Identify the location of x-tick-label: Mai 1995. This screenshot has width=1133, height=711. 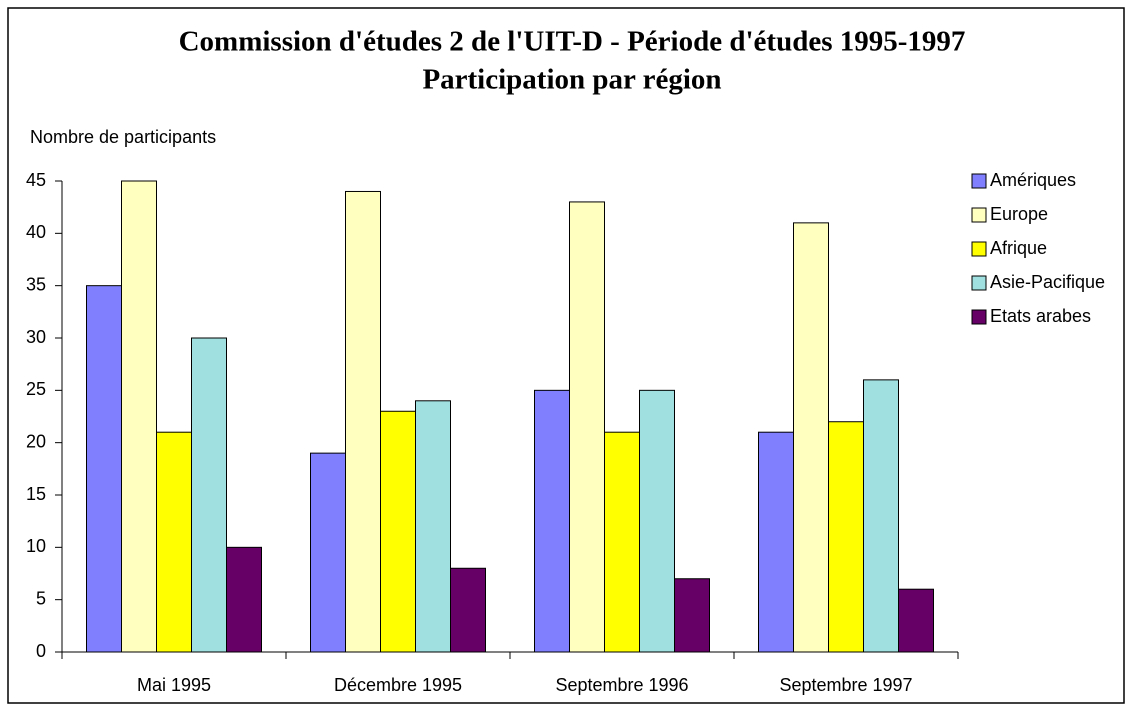
(174, 685).